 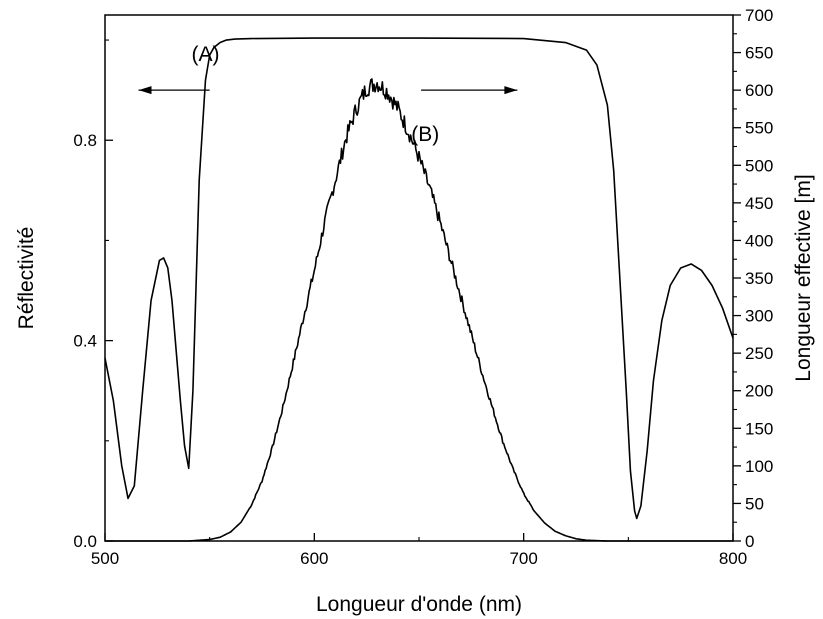 What do you see at coordinates (759, 15) in the screenshot?
I see `y-right-tick-label: 700` at bounding box center [759, 15].